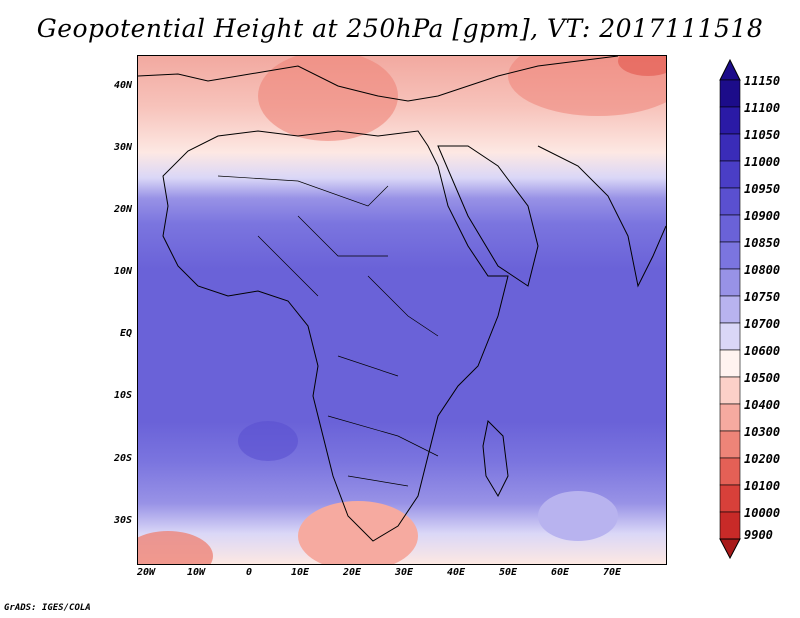 This screenshot has height=618, width=800. Describe the element at coordinates (730, 549) in the screenshot. I see `colorbar-bottom-arrow` at that location.